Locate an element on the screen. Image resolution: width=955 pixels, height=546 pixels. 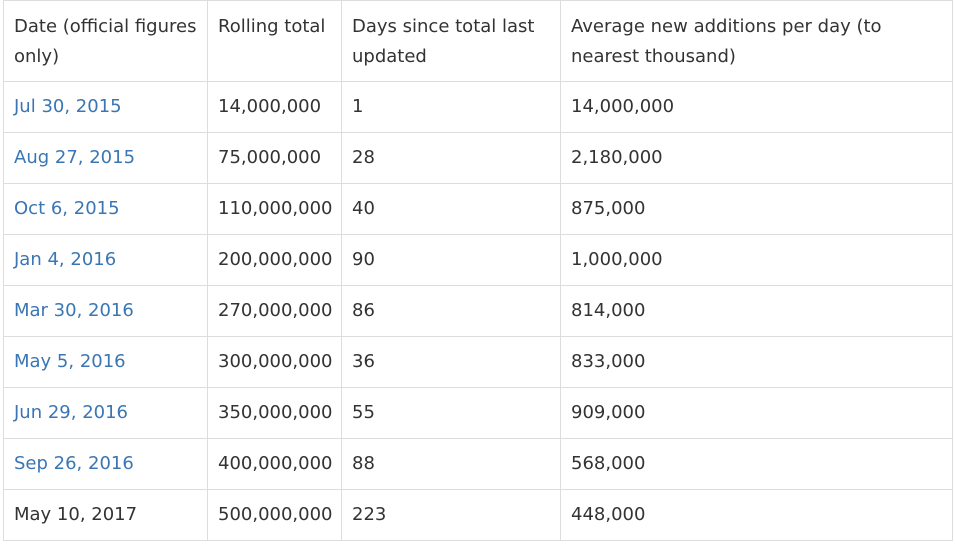
cell: Jan 4, 2016 is located at coordinates (105, 260).